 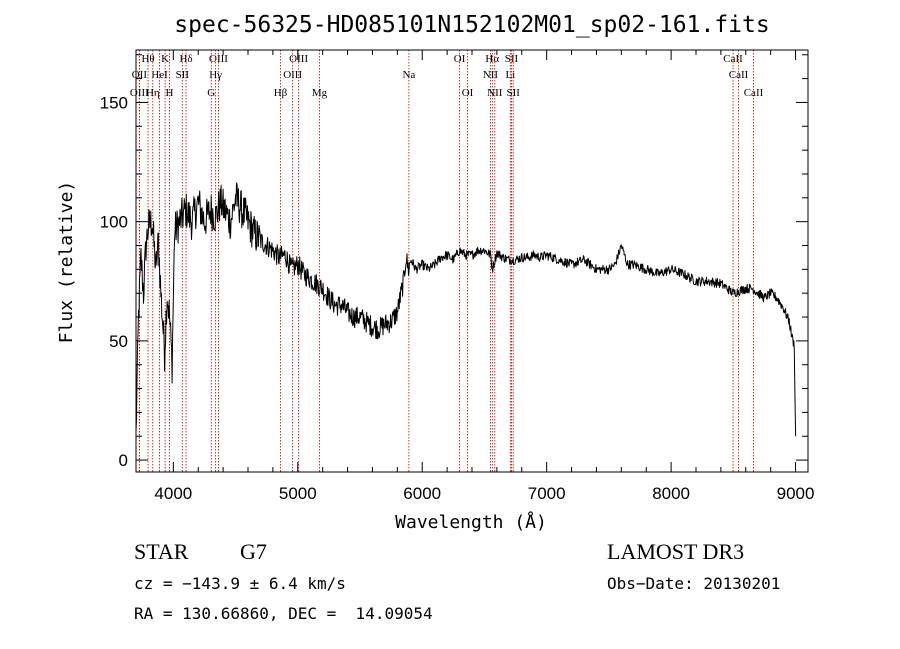 I want to click on x-axis-label: Wavelength (Å), so click(x=471, y=522).